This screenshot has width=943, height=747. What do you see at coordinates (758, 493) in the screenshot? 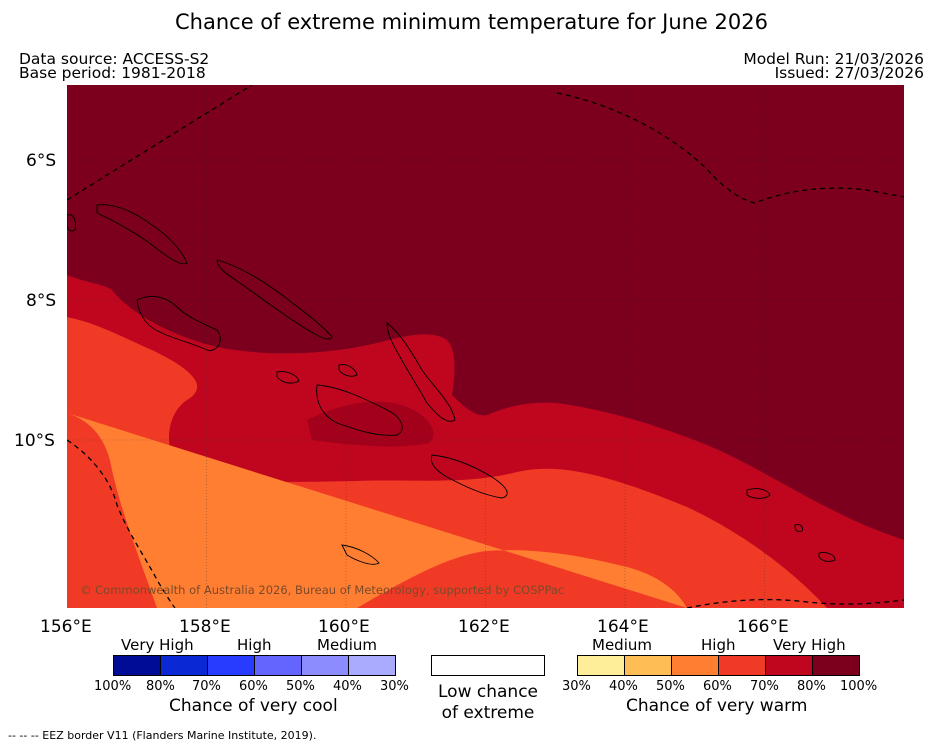
I see `santa-cruz-island` at bounding box center [758, 493].